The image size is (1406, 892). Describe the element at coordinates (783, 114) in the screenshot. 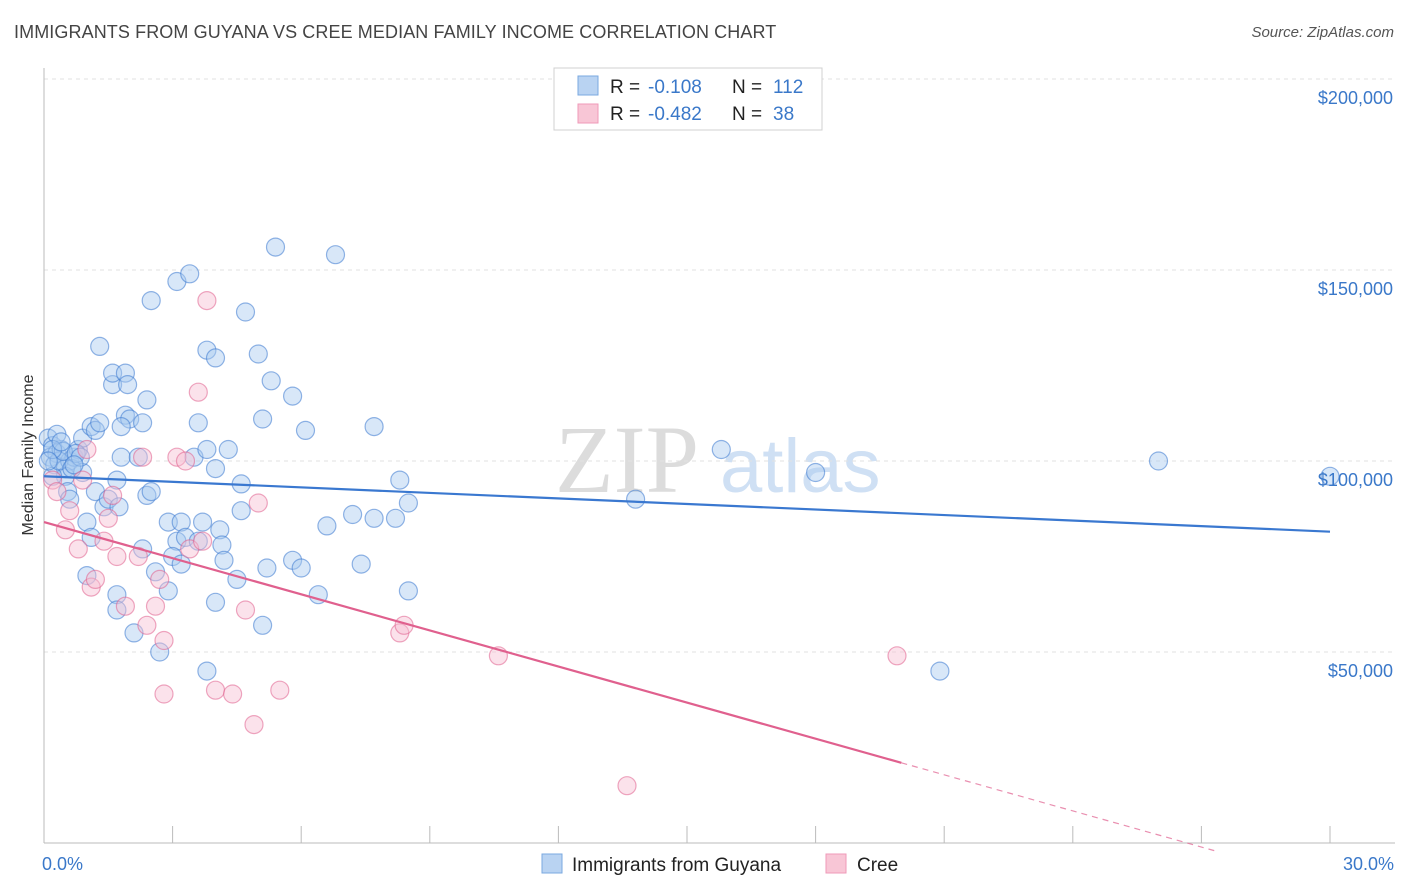

I see `legend-n-value-2: 38` at that location.